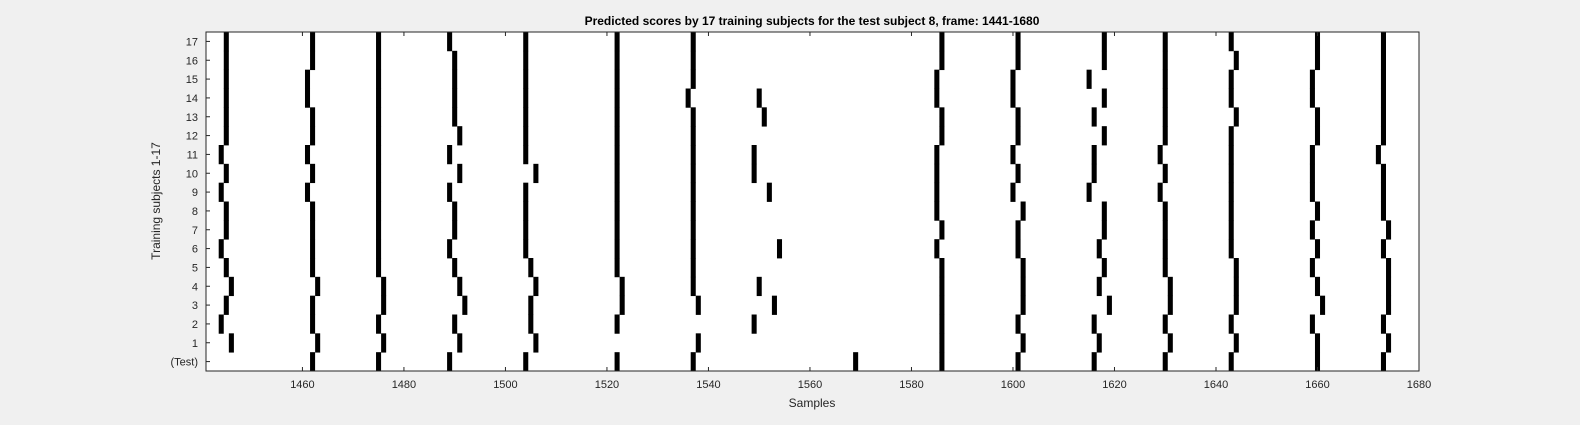 This screenshot has height=425, width=1580. I want to click on y-tick-label: 8, so click(195, 212).